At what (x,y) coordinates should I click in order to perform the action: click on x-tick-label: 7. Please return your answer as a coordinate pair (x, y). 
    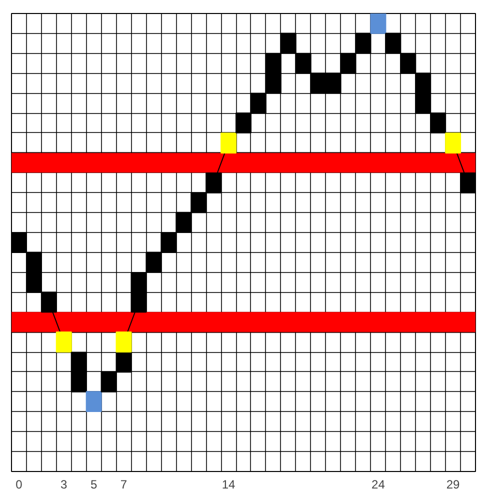
    Looking at the image, I should click on (124, 484).